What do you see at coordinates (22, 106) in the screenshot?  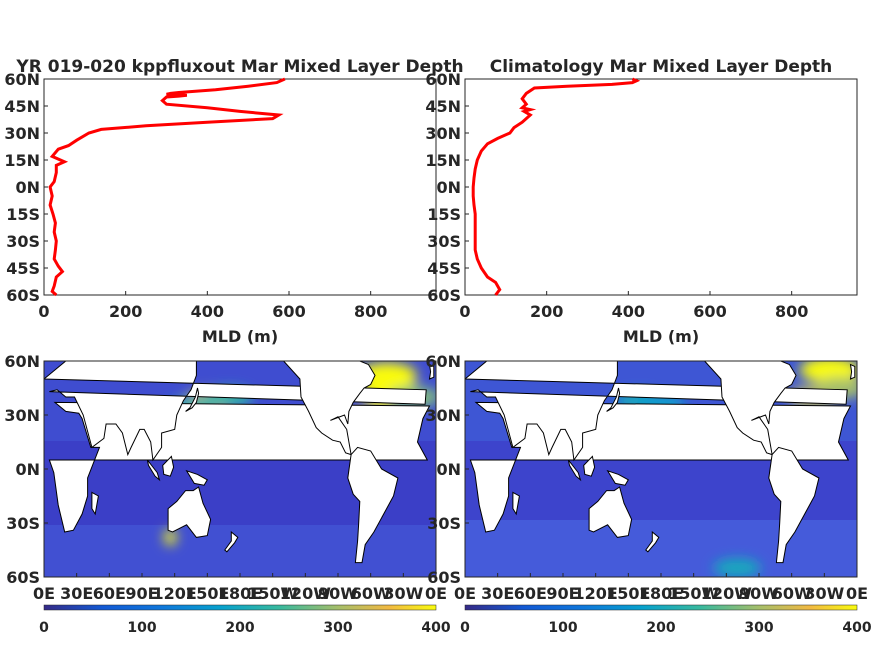 I see `y-tick-label: 45N` at bounding box center [22, 106].